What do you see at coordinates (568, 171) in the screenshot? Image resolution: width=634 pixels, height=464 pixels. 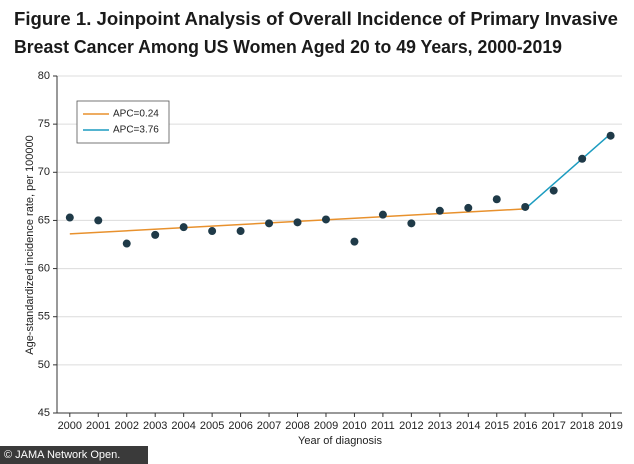 I see `fit-line` at bounding box center [568, 171].